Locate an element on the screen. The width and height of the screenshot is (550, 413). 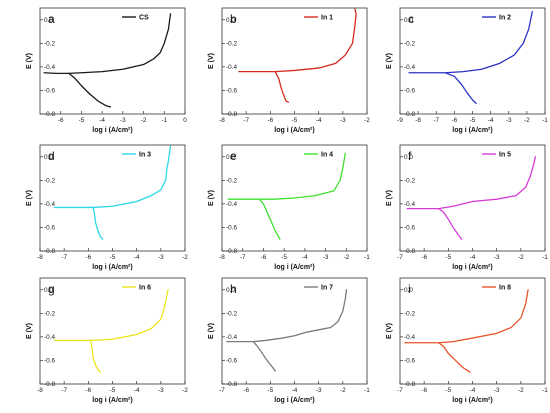
legend-label: CS is located at coordinates (144, 18).